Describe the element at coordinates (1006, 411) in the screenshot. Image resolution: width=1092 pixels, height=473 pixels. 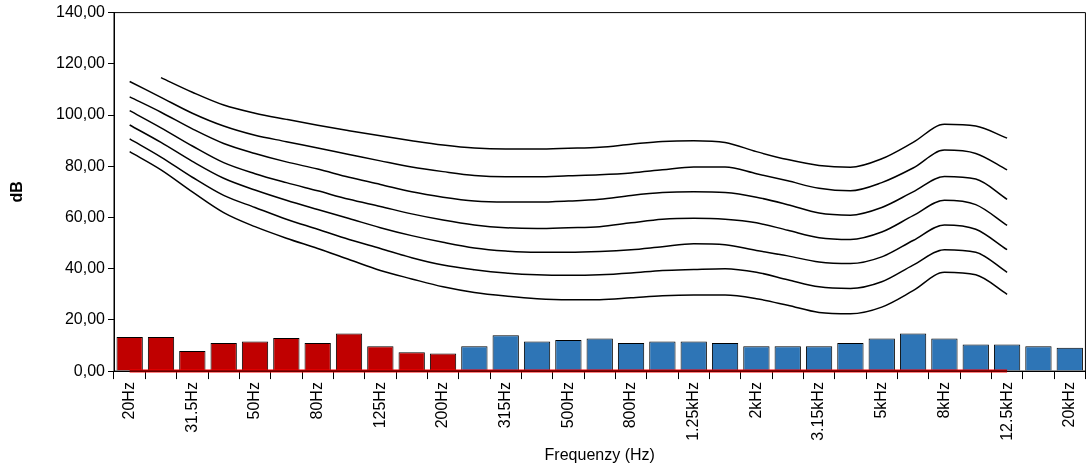
I see `x-tick-label: 12.5kHz` at that location.